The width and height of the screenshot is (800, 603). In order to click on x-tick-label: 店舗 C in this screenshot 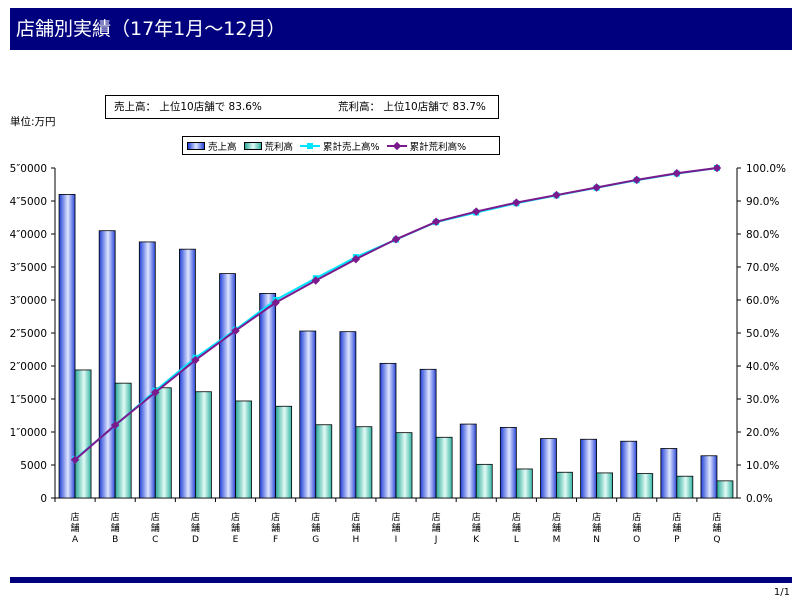, I will do `click(155, 528)`.